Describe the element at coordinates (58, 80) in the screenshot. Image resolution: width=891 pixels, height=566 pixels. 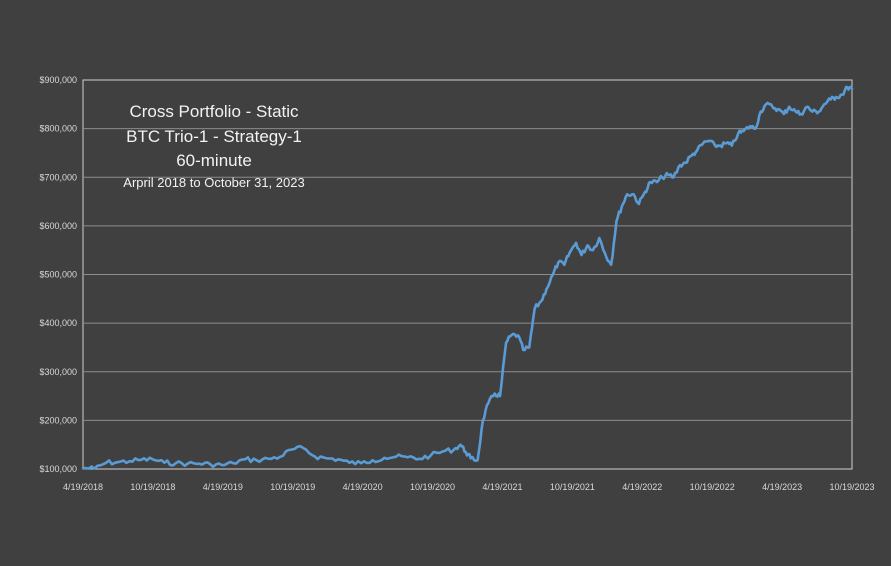
I see `y-tick-label: $900,000` at that location.